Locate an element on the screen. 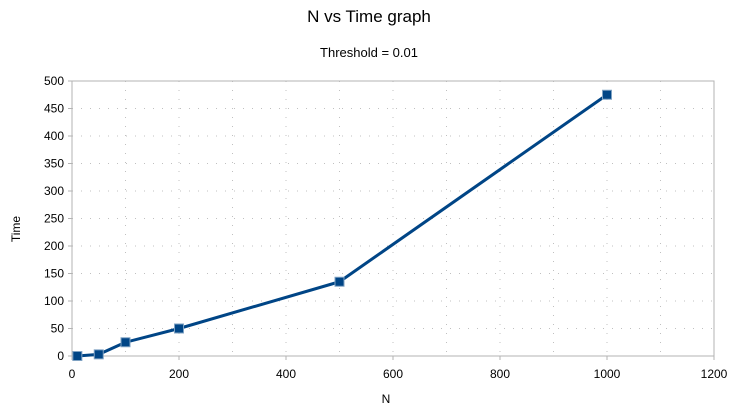  y-tick-label: 300 is located at coordinates (54, 191).